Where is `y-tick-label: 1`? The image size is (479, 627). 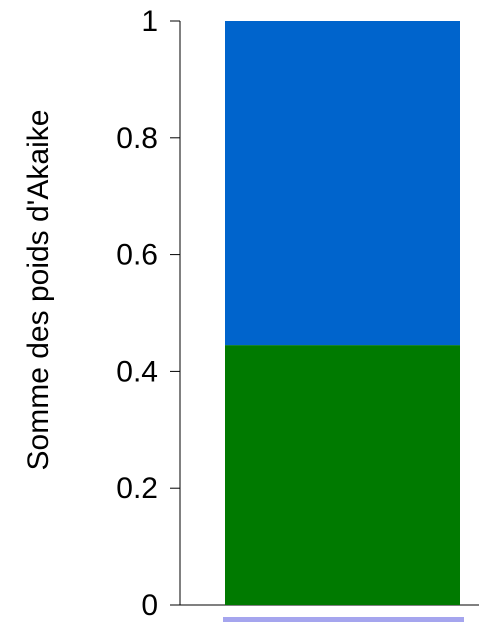 y-tick-label: 1 is located at coordinates (149, 21).